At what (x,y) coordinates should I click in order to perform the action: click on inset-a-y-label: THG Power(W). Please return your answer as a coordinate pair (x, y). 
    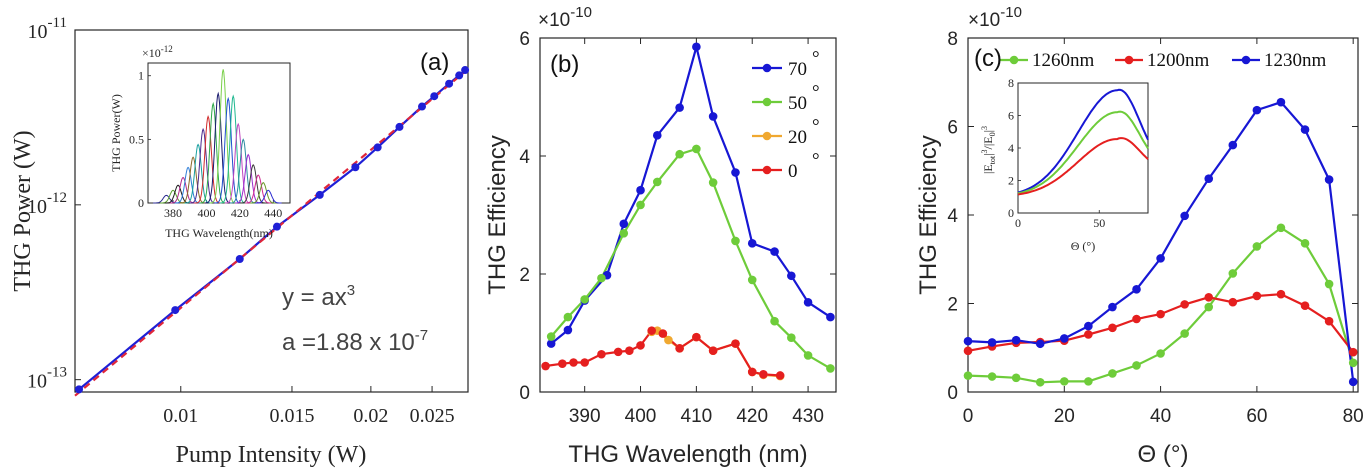
    Looking at the image, I should click on (116, 133).